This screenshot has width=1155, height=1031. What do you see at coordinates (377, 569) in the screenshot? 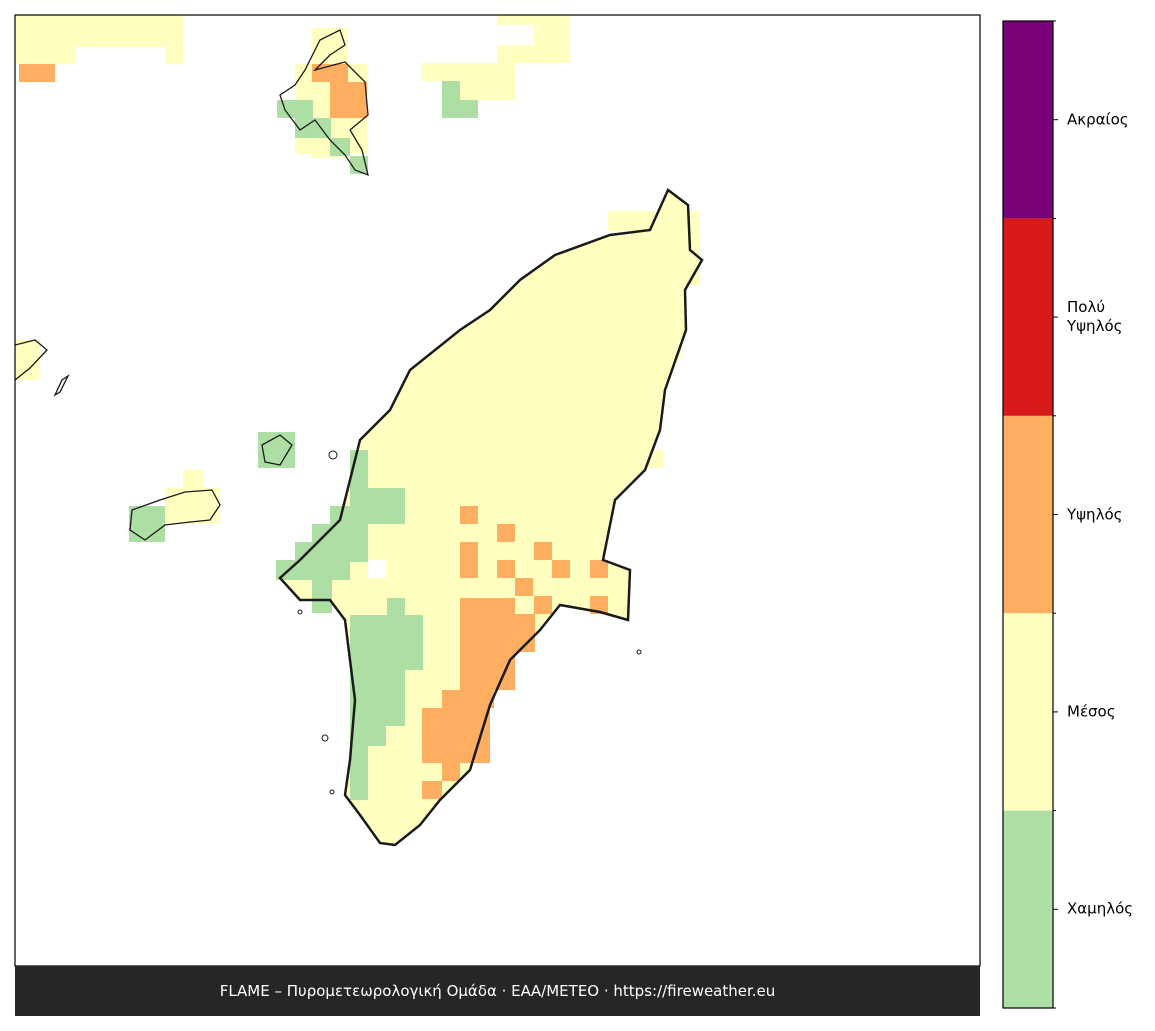
I see `missing-cells` at bounding box center [377, 569].